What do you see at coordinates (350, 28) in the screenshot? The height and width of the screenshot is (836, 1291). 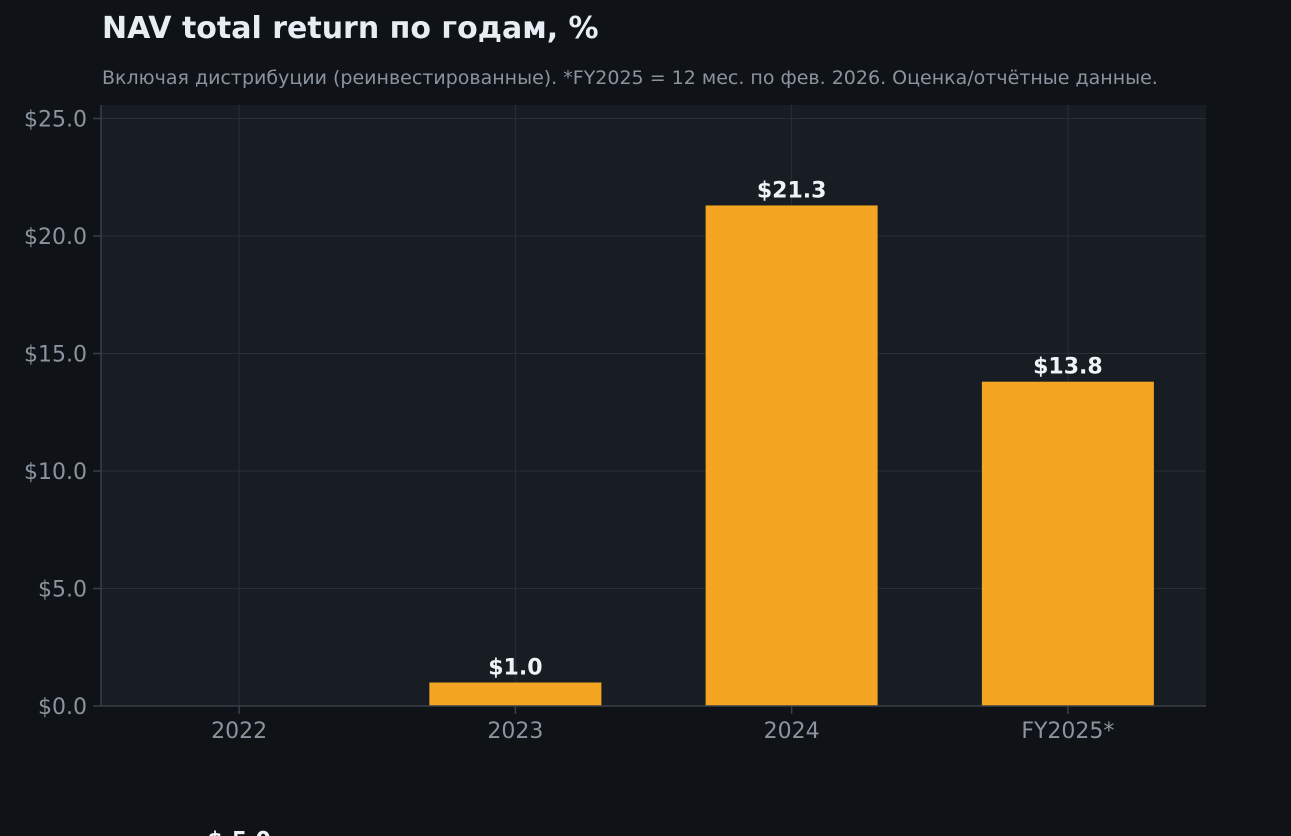 I see `chart-title: NAV total return по годам, %` at bounding box center [350, 28].